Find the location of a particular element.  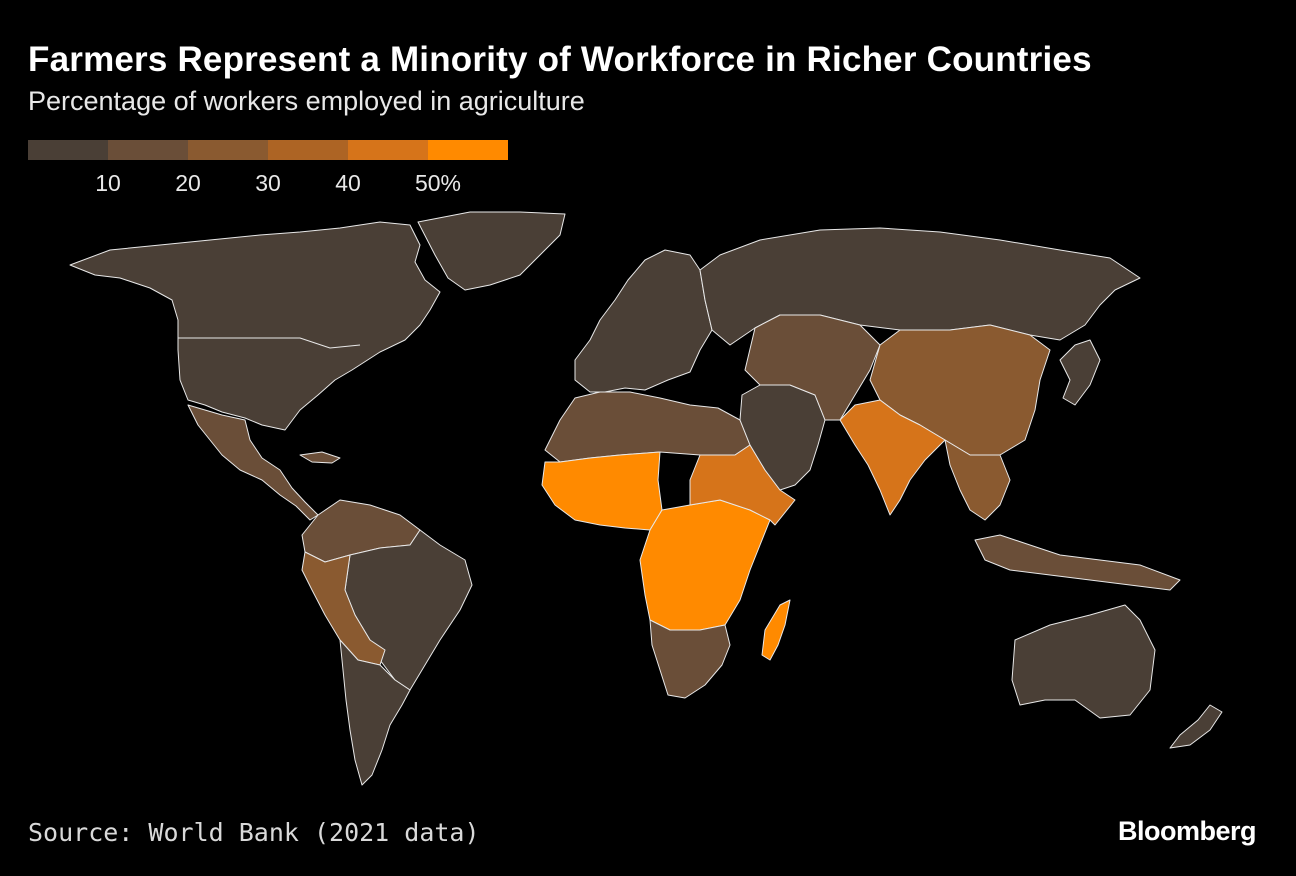

source-note: Source: World Bank (2021 data) is located at coordinates (254, 832).